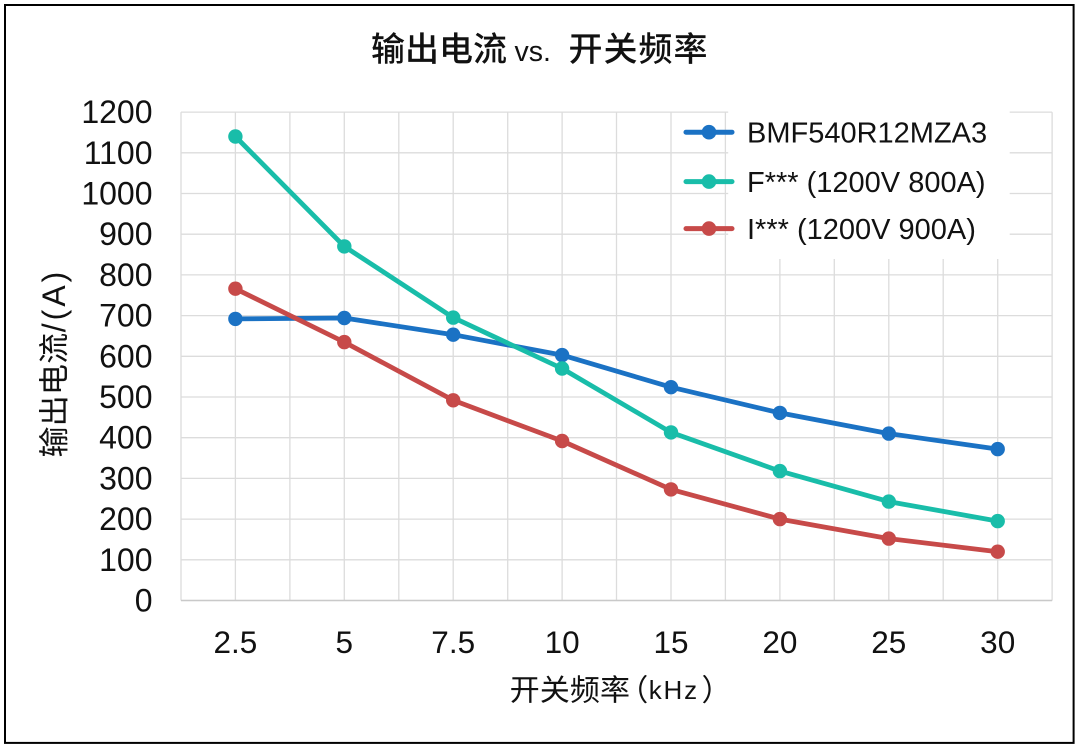  What do you see at coordinates (779, 642) in the screenshot?
I see `svg-text: 20` at bounding box center [779, 642].